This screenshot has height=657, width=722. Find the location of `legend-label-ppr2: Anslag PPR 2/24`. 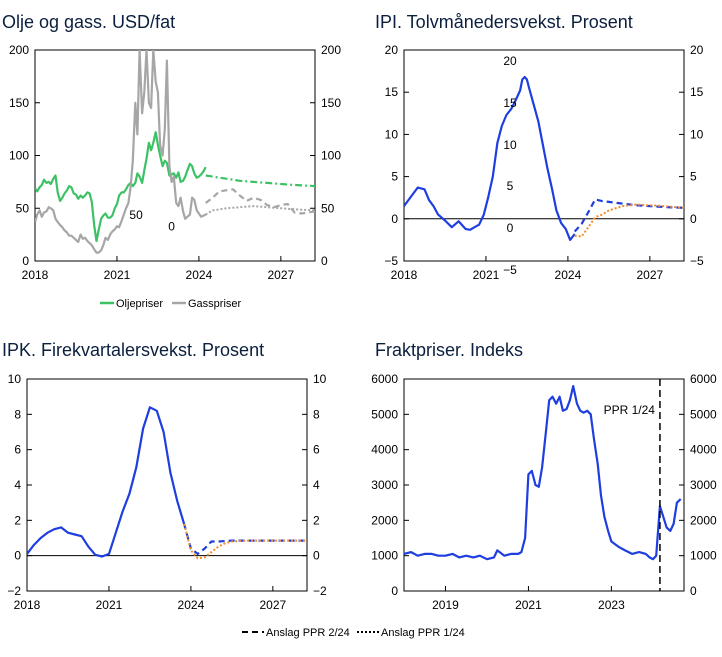

legend-label-ppr2: Anslag PPR 2/24 is located at coordinates (308, 633).